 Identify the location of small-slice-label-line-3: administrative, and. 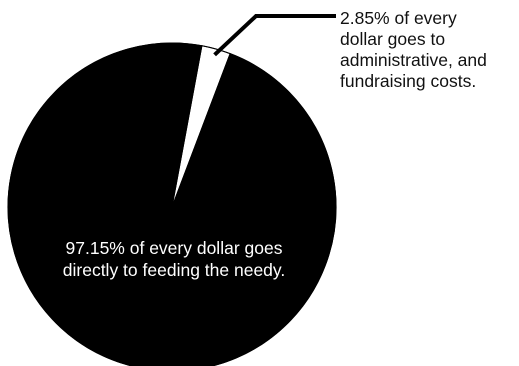
(413, 60).